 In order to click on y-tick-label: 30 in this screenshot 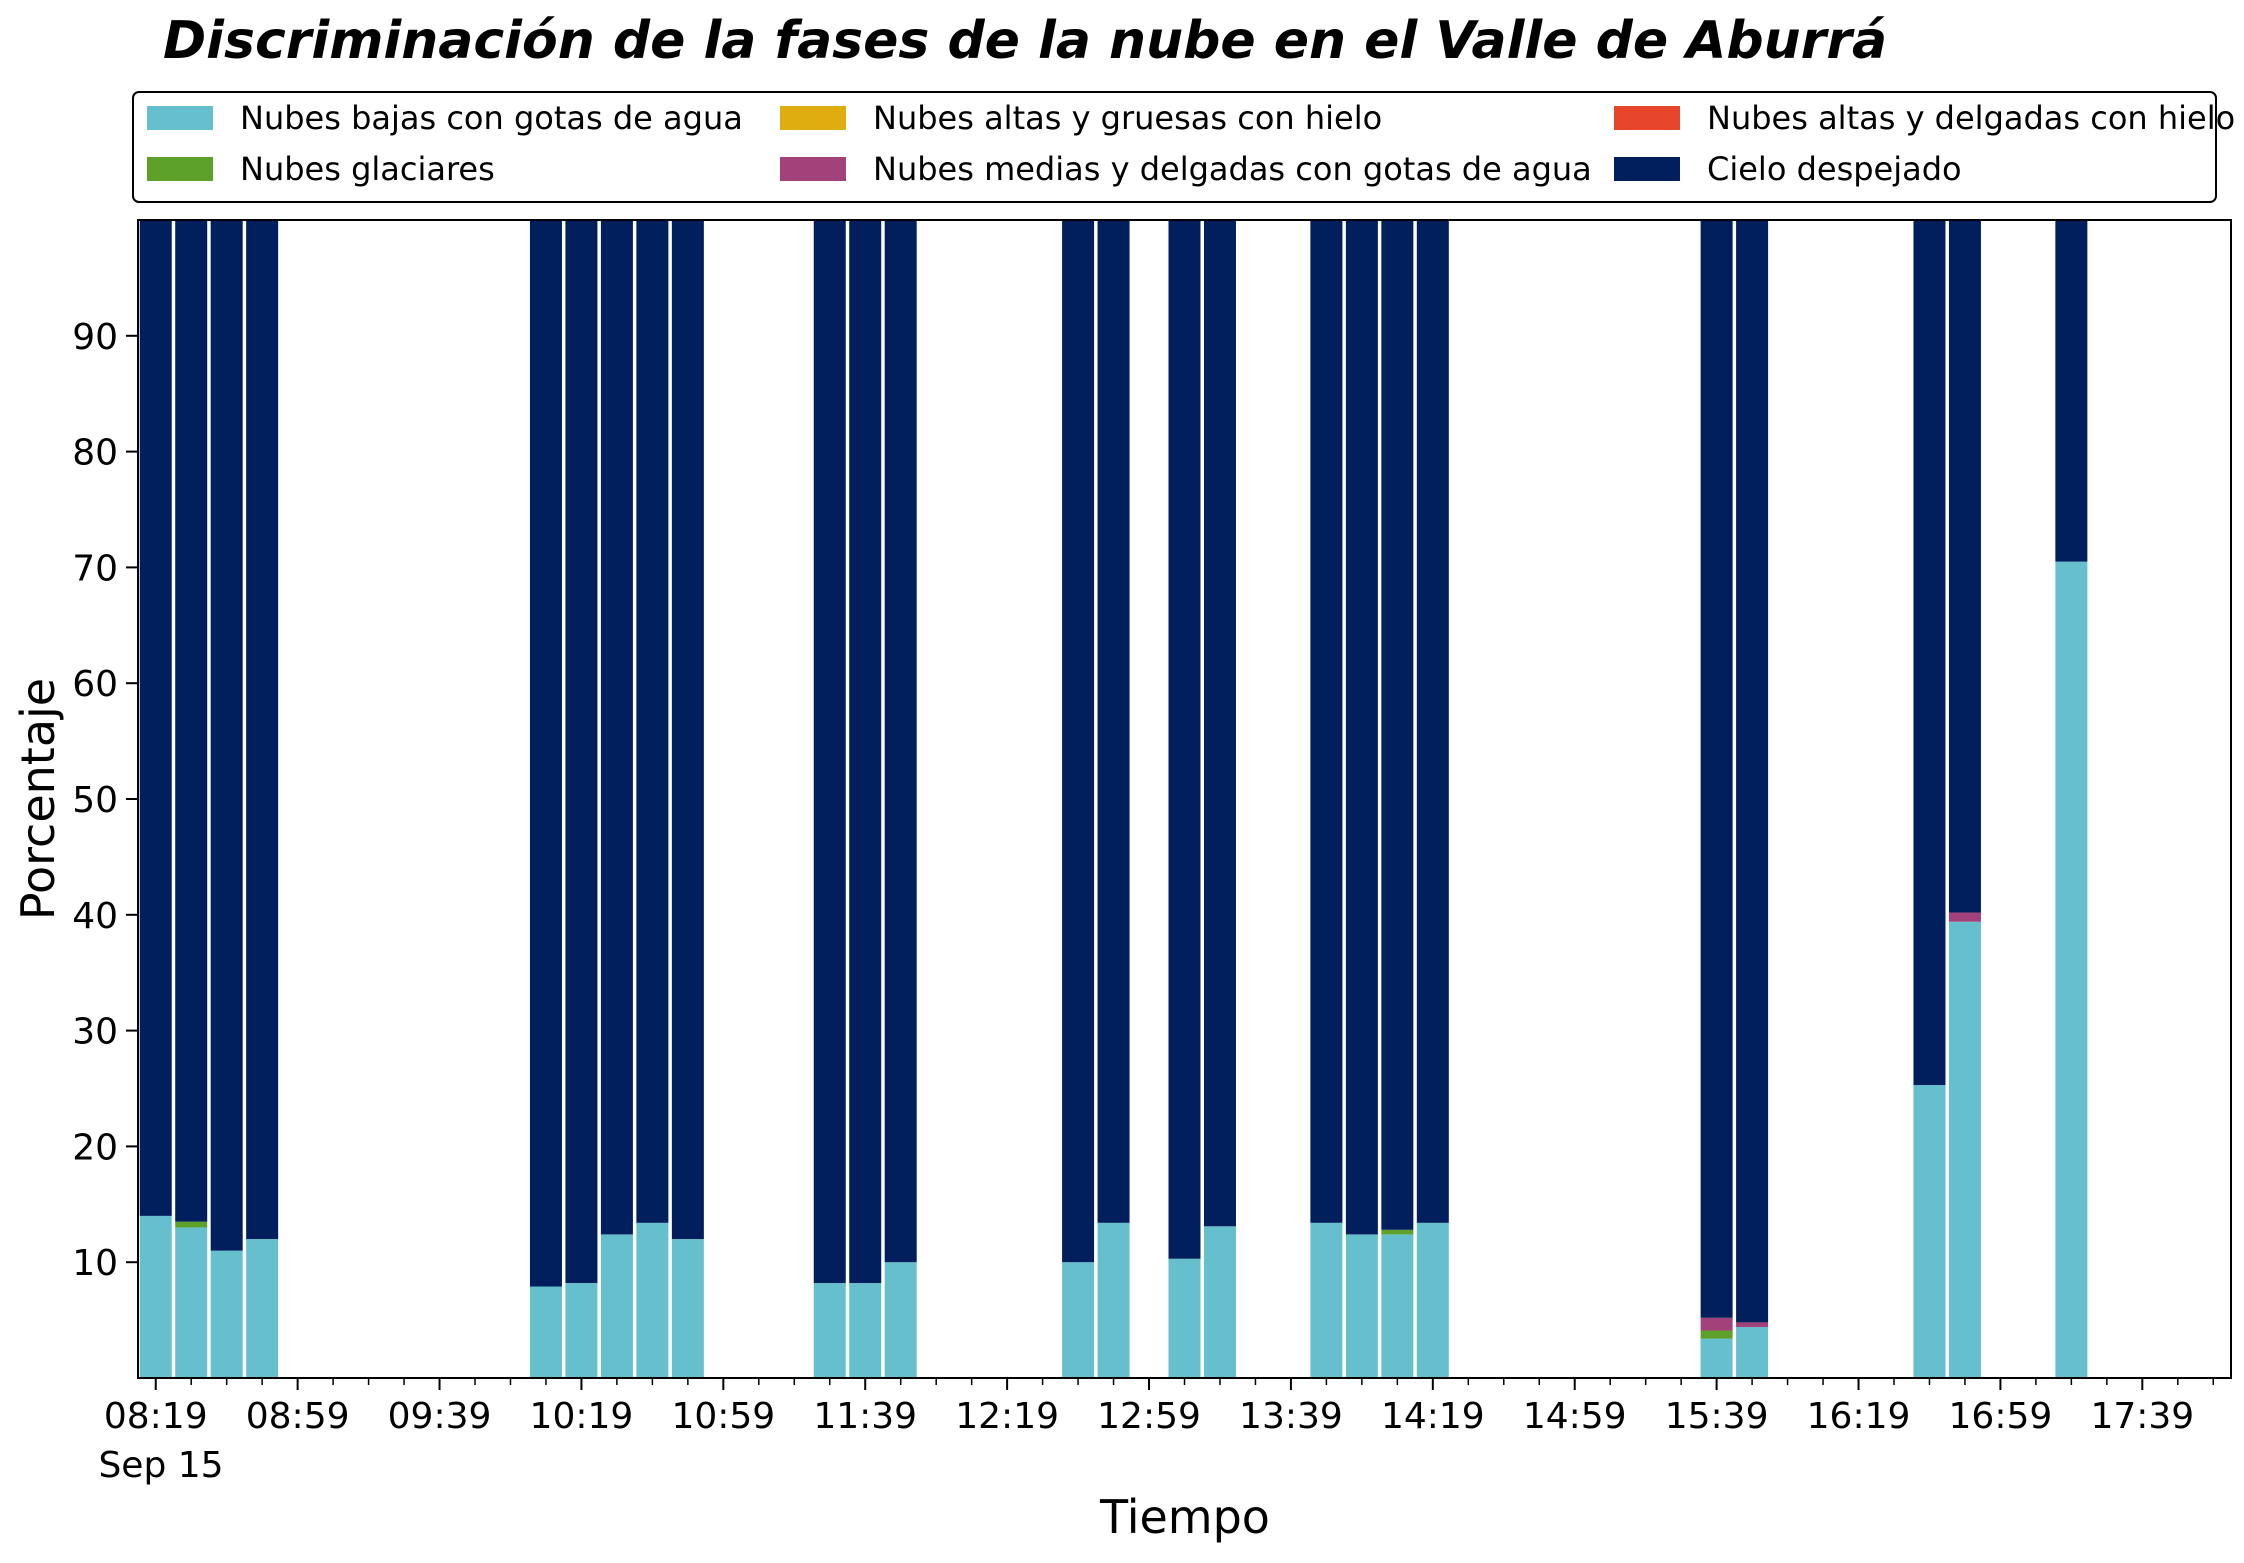, I will do `click(95, 1032)`.